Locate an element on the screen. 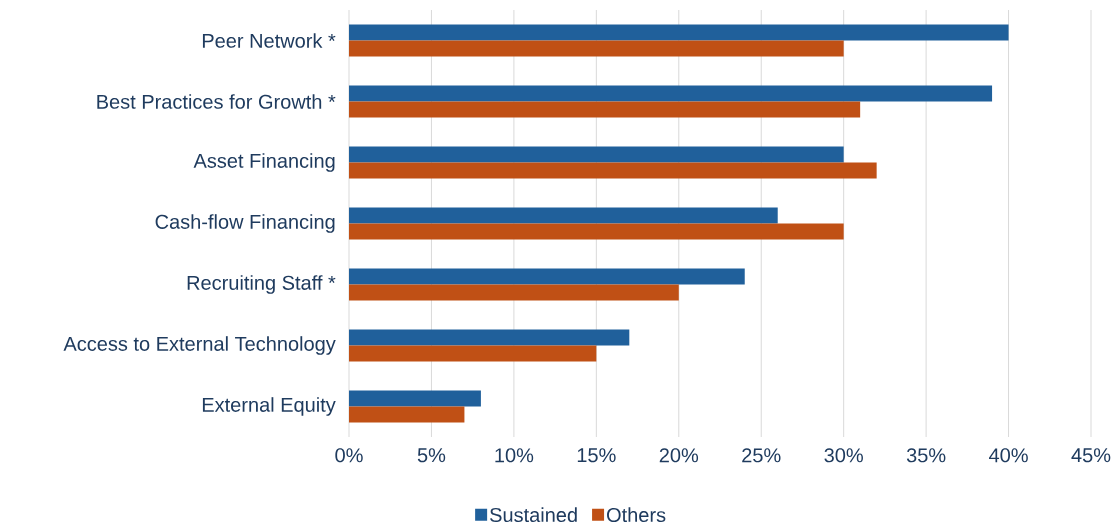 The width and height of the screenshot is (1119, 527). y-tick-label: Recruiting Staff * is located at coordinates (261, 284).